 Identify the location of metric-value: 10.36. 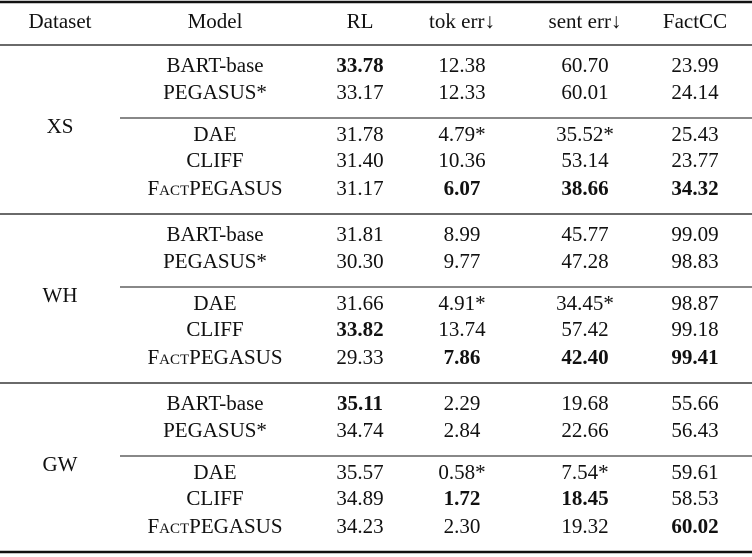
(461, 160).